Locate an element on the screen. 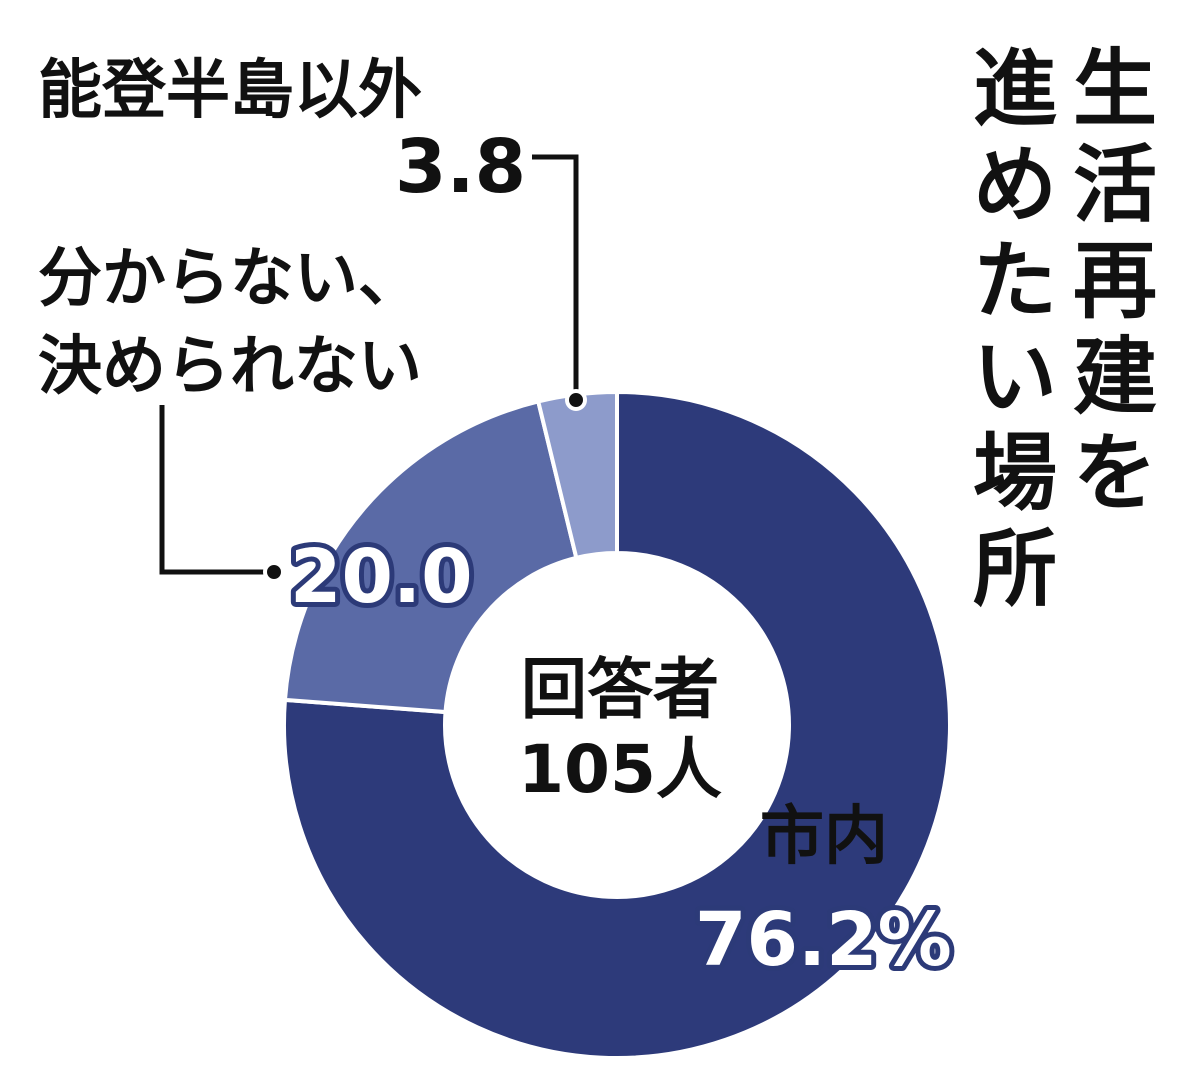 The width and height of the screenshot is (1200, 1087). label-outside: 能登半島以外 is located at coordinates (230, 91).